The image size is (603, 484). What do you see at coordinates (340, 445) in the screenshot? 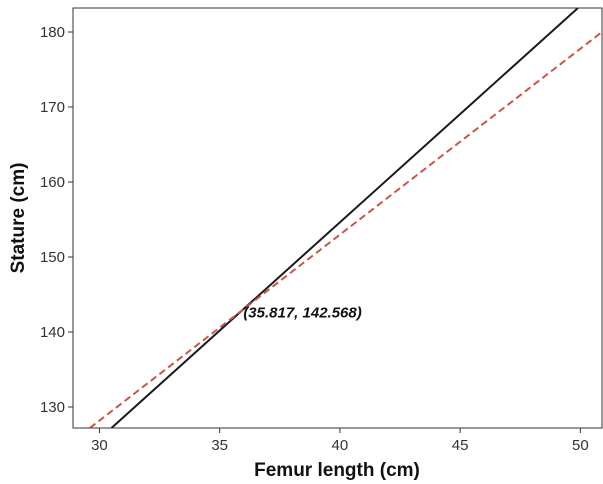
I see `x-tick-label: 40` at bounding box center [340, 445].